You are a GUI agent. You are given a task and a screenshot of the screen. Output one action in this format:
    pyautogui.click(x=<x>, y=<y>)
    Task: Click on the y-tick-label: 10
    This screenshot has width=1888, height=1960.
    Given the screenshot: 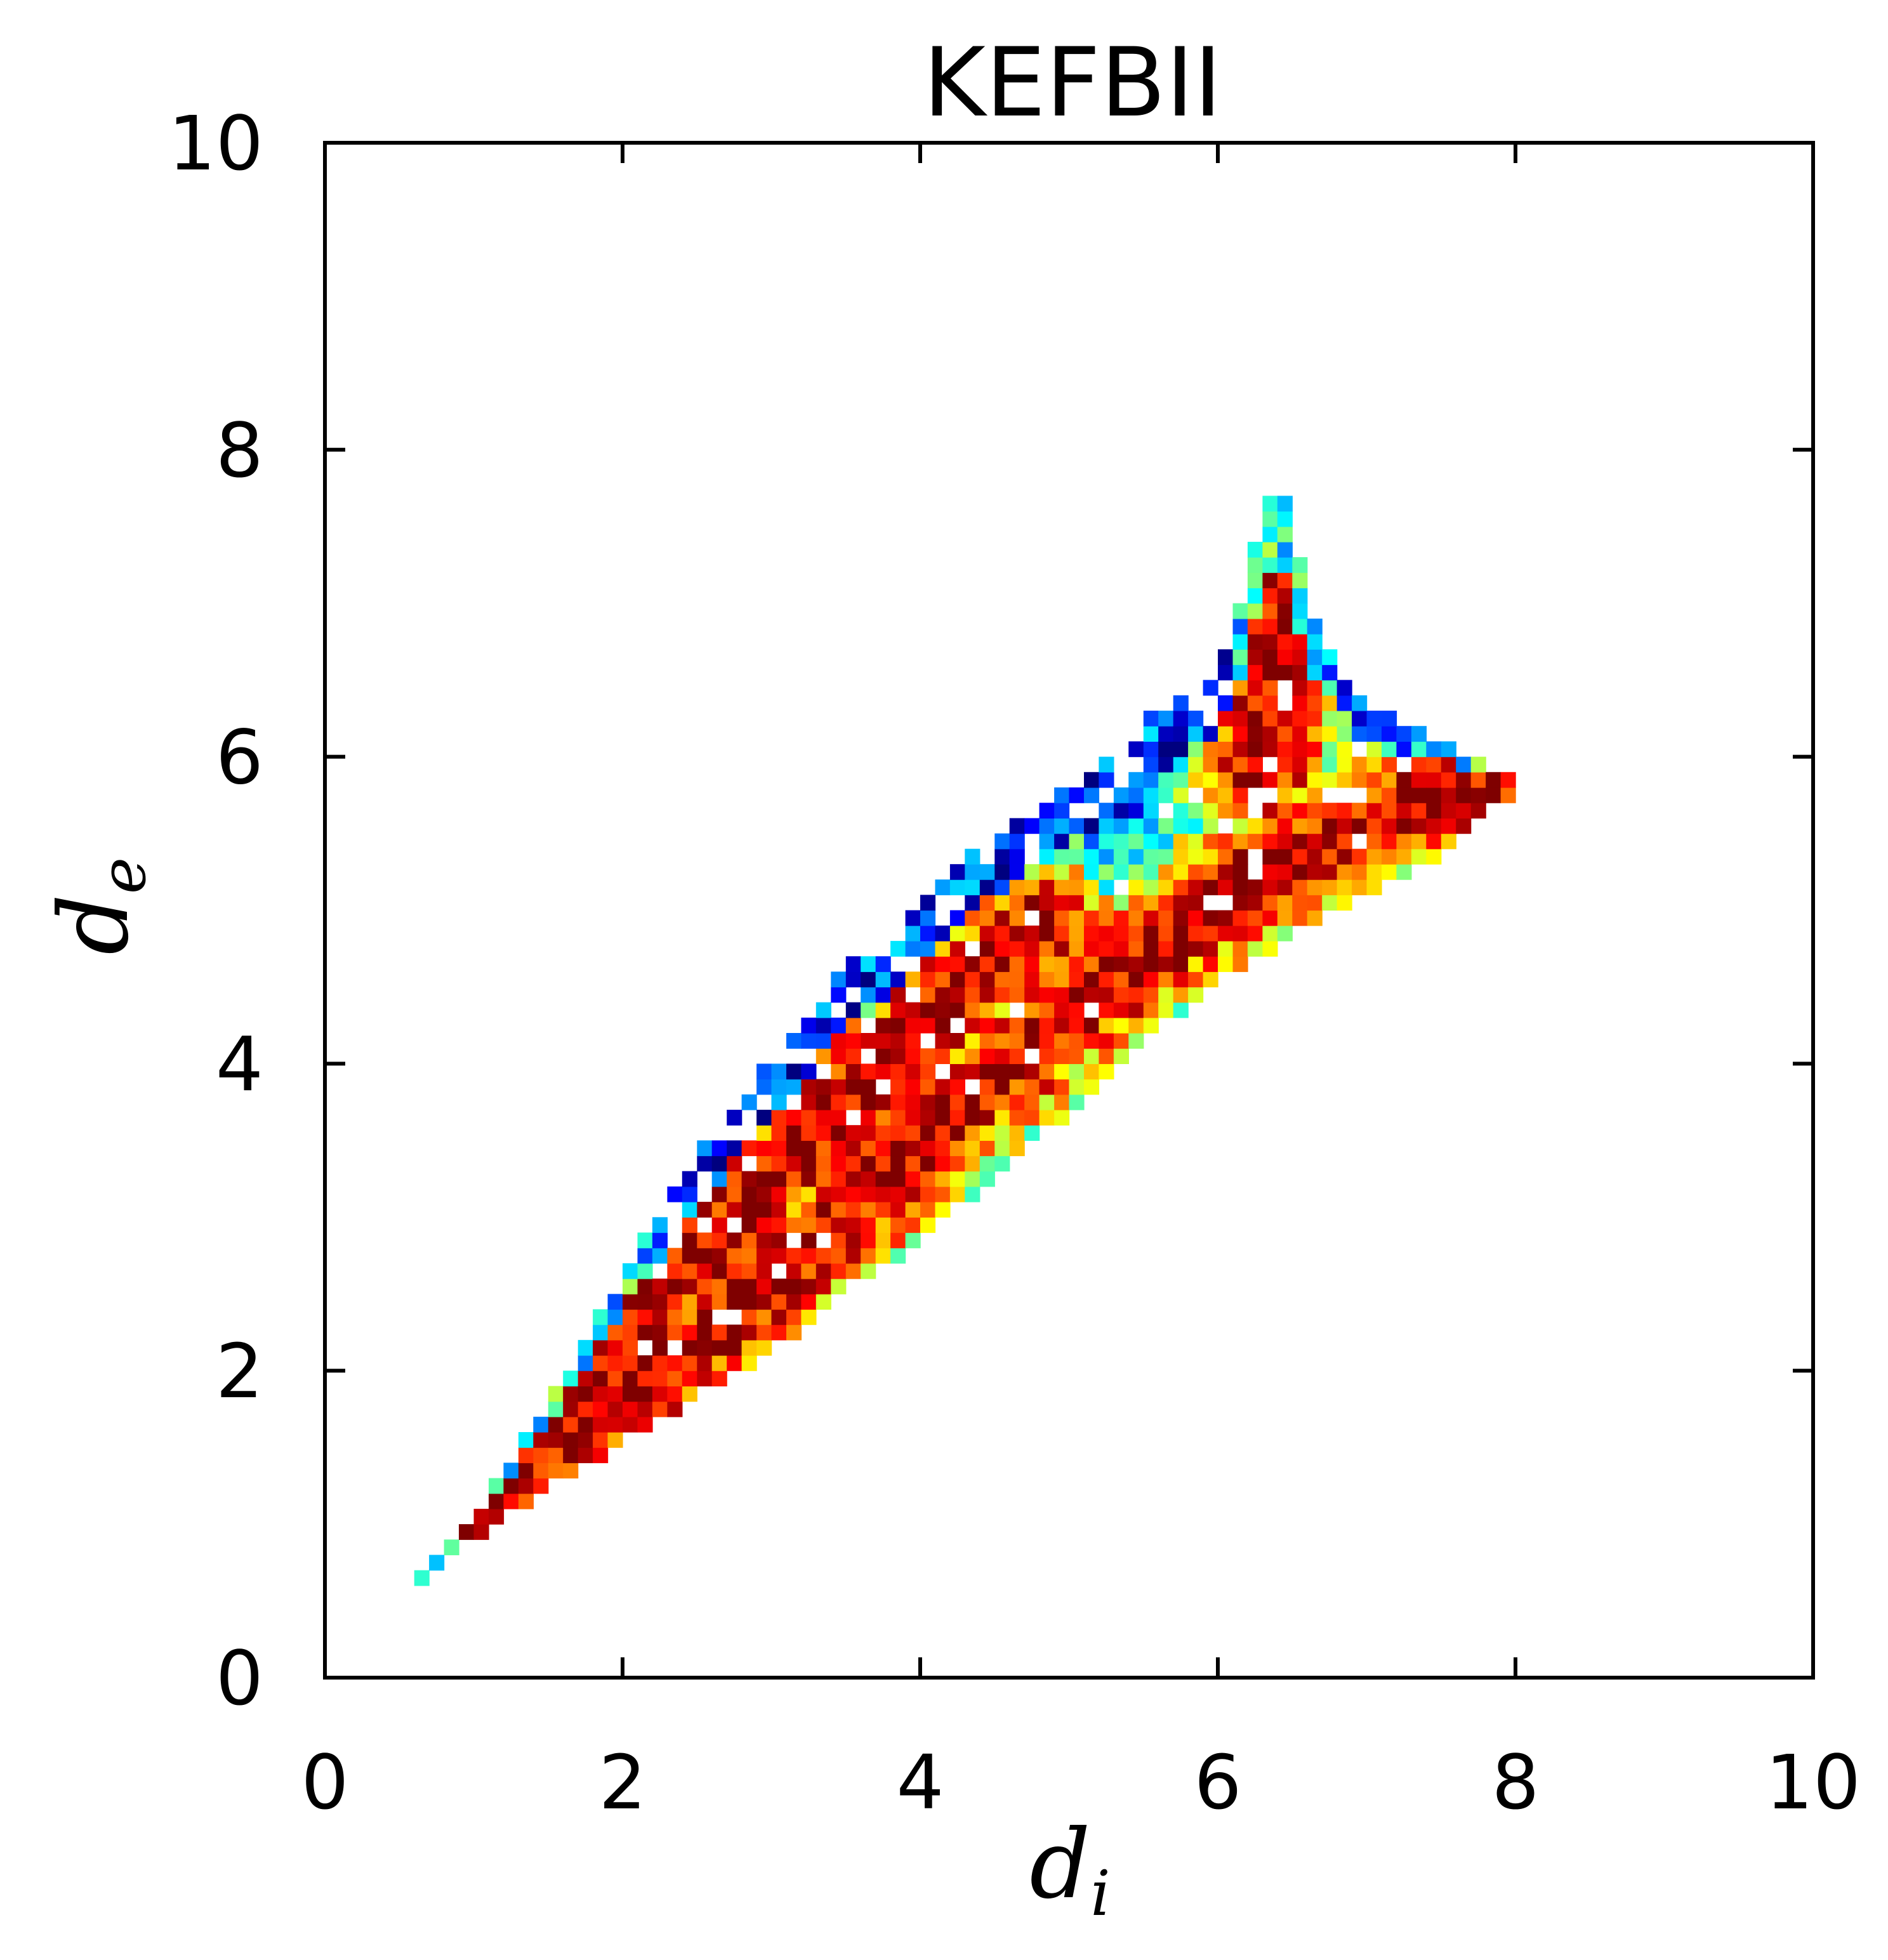 What is the action you would take?
    pyautogui.click(x=215, y=143)
    